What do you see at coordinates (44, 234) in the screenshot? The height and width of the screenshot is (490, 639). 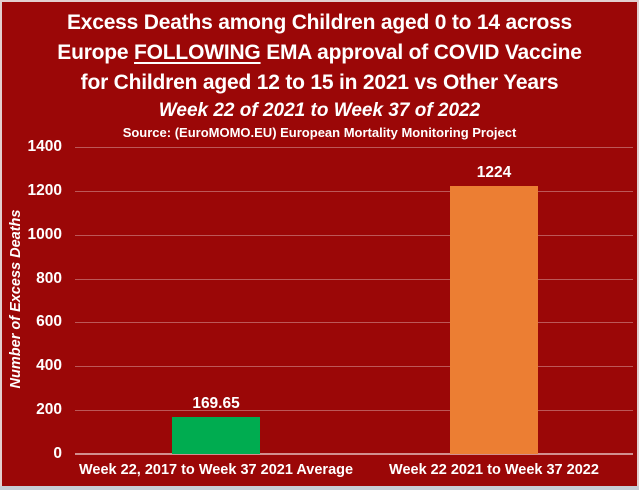 I see `y-tick-label: 1000` at bounding box center [44, 234].